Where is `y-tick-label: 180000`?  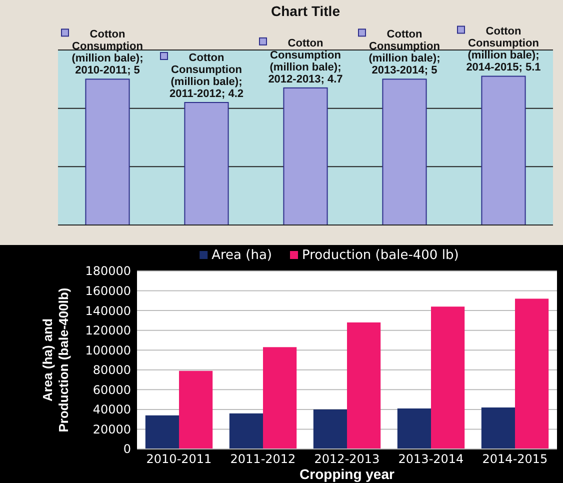 y-tick-label: 180000 is located at coordinates (108, 271).